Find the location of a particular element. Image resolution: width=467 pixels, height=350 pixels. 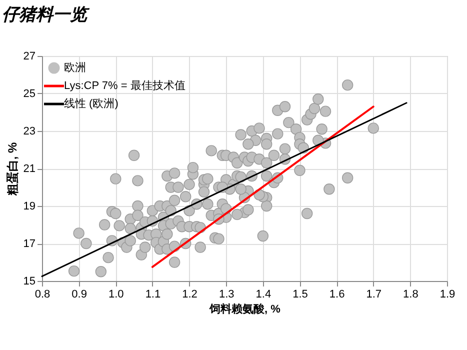

chart-title: 仔猪料一览 is located at coordinates (46, 14).